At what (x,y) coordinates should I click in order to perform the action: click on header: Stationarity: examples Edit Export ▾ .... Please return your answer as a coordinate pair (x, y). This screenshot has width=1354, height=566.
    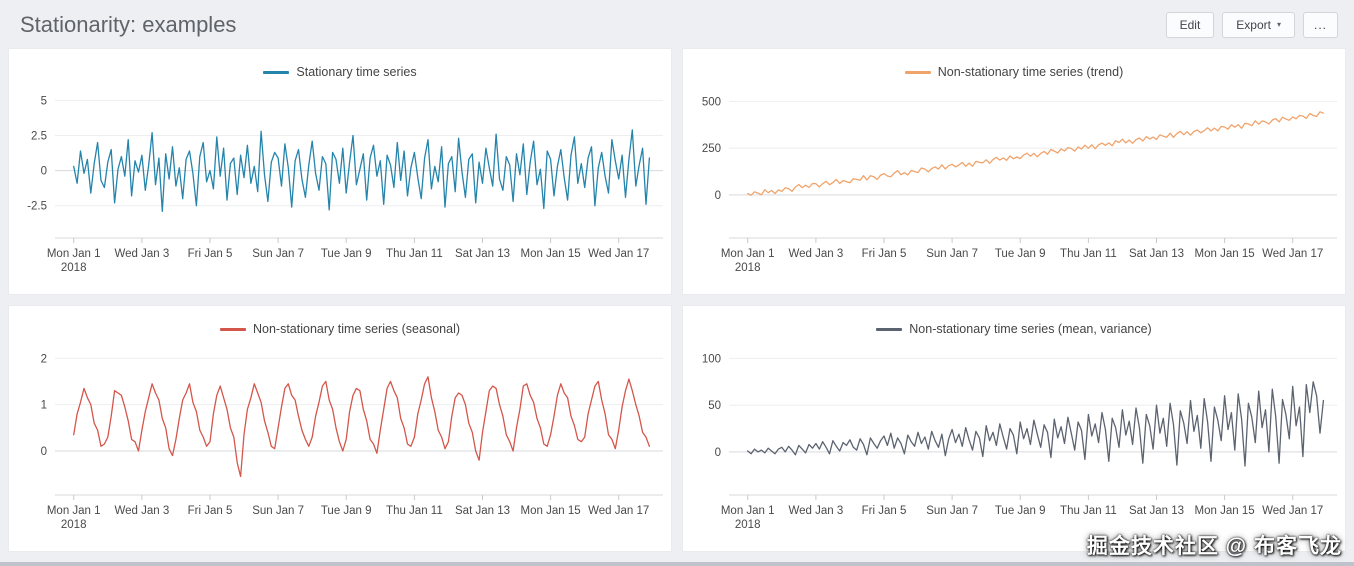
    Looking at the image, I should click on (677, 24).